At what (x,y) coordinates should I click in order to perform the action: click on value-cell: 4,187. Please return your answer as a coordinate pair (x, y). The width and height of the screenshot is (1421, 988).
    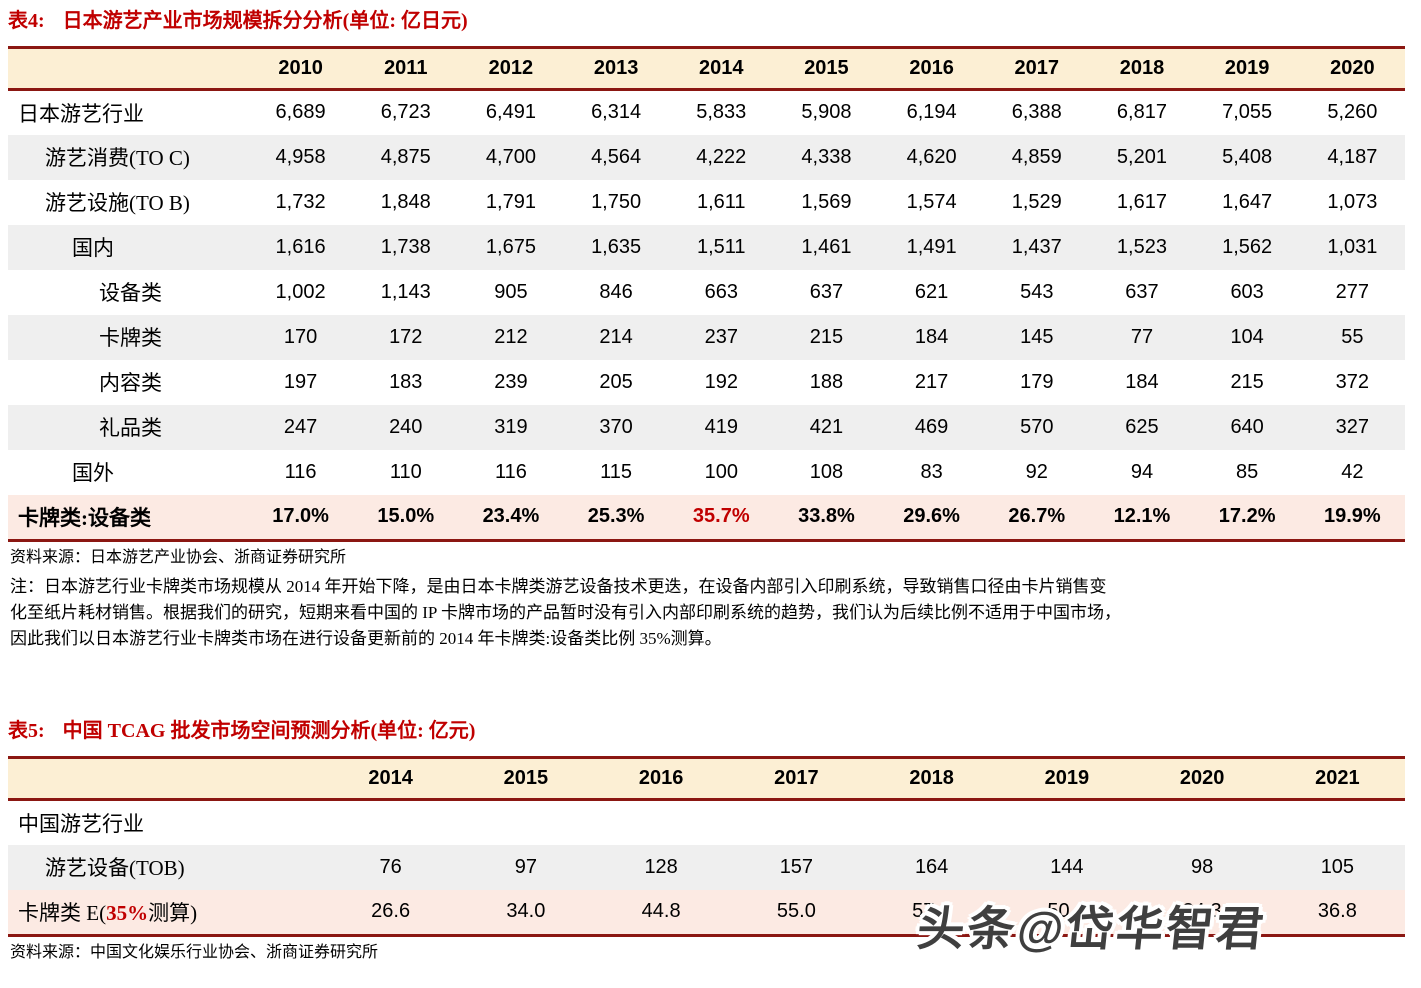
    Looking at the image, I should click on (1352, 156).